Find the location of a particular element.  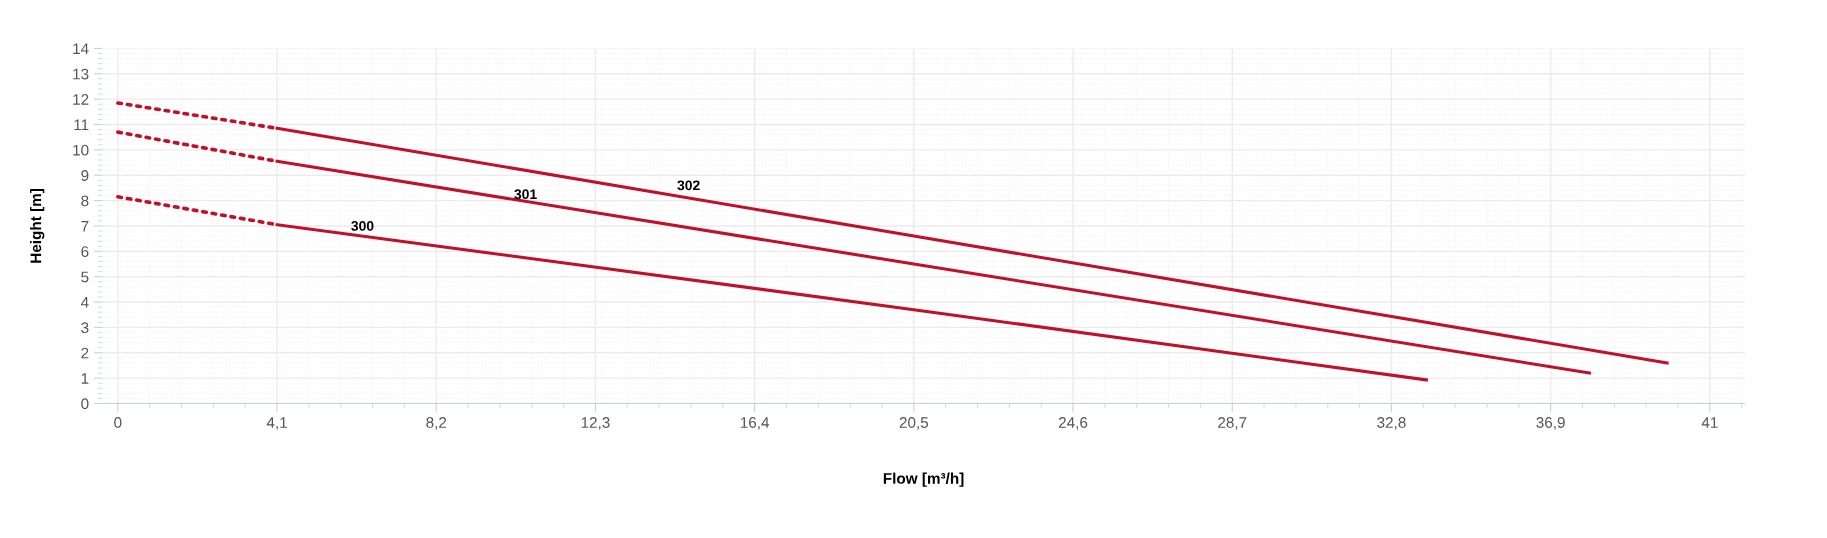

y-tick-label: 12 is located at coordinates (81, 99).